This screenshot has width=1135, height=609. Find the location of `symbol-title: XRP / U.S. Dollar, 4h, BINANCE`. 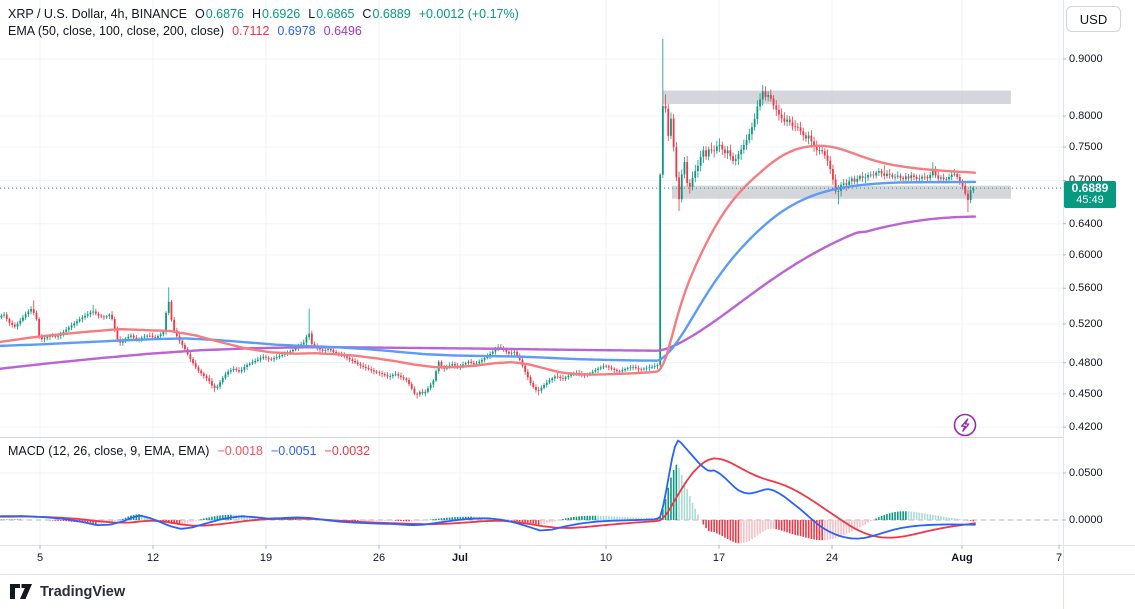

symbol-title: XRP / U.S. Dollar, 4h, BINANCE is located at coordinates (97, 14).